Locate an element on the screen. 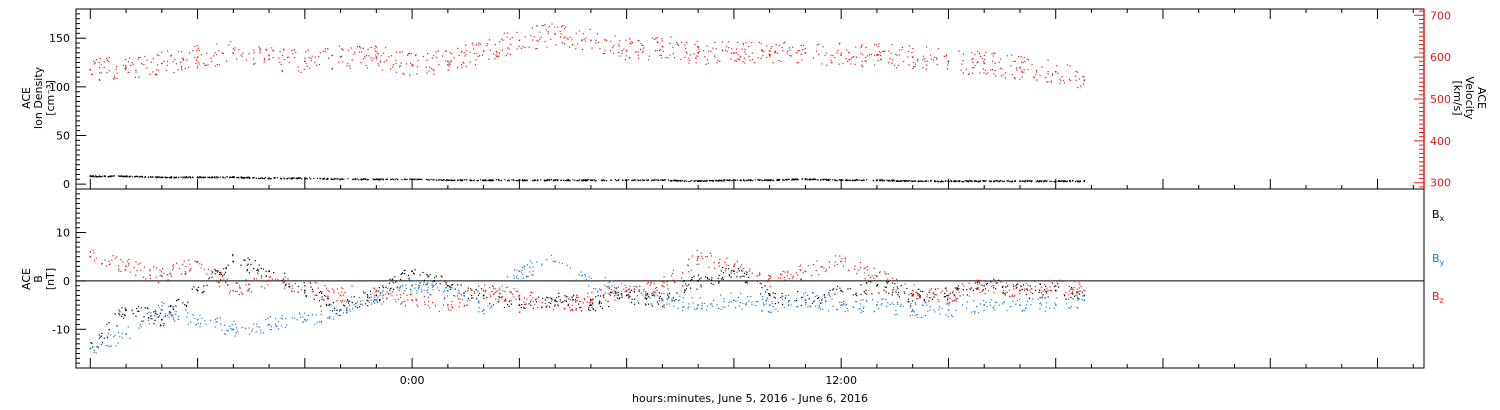  x-tick-label: 0:00 is located at coordinates (412, 380).